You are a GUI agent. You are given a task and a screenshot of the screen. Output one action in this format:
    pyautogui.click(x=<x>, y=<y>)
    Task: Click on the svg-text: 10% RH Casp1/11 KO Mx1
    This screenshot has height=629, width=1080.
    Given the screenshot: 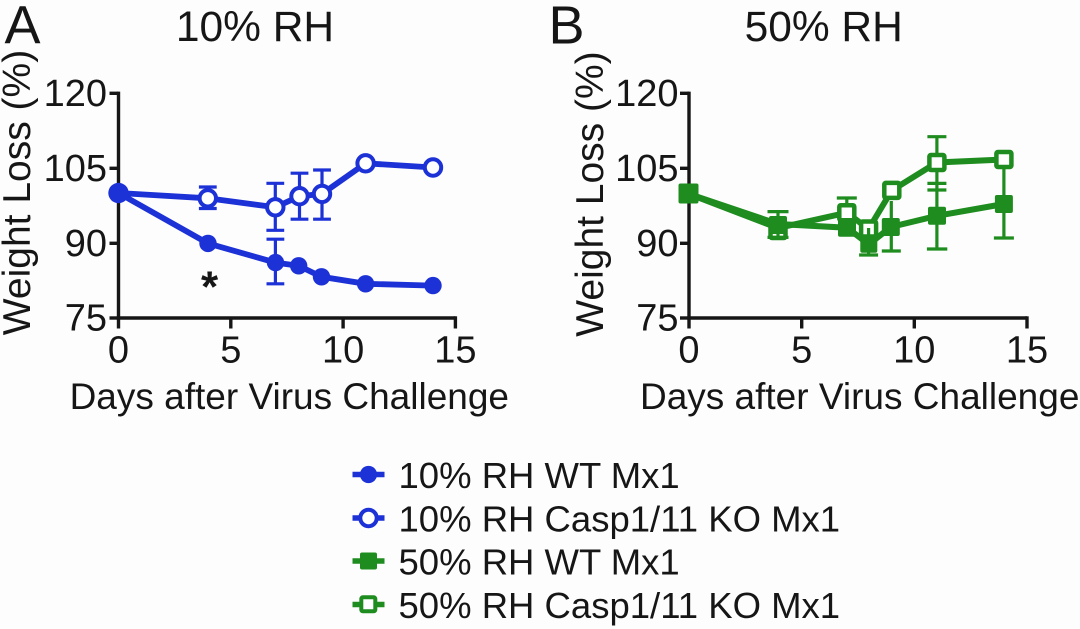 What is the action you would take?
    pyautogui.click(x=620, y=519)
    